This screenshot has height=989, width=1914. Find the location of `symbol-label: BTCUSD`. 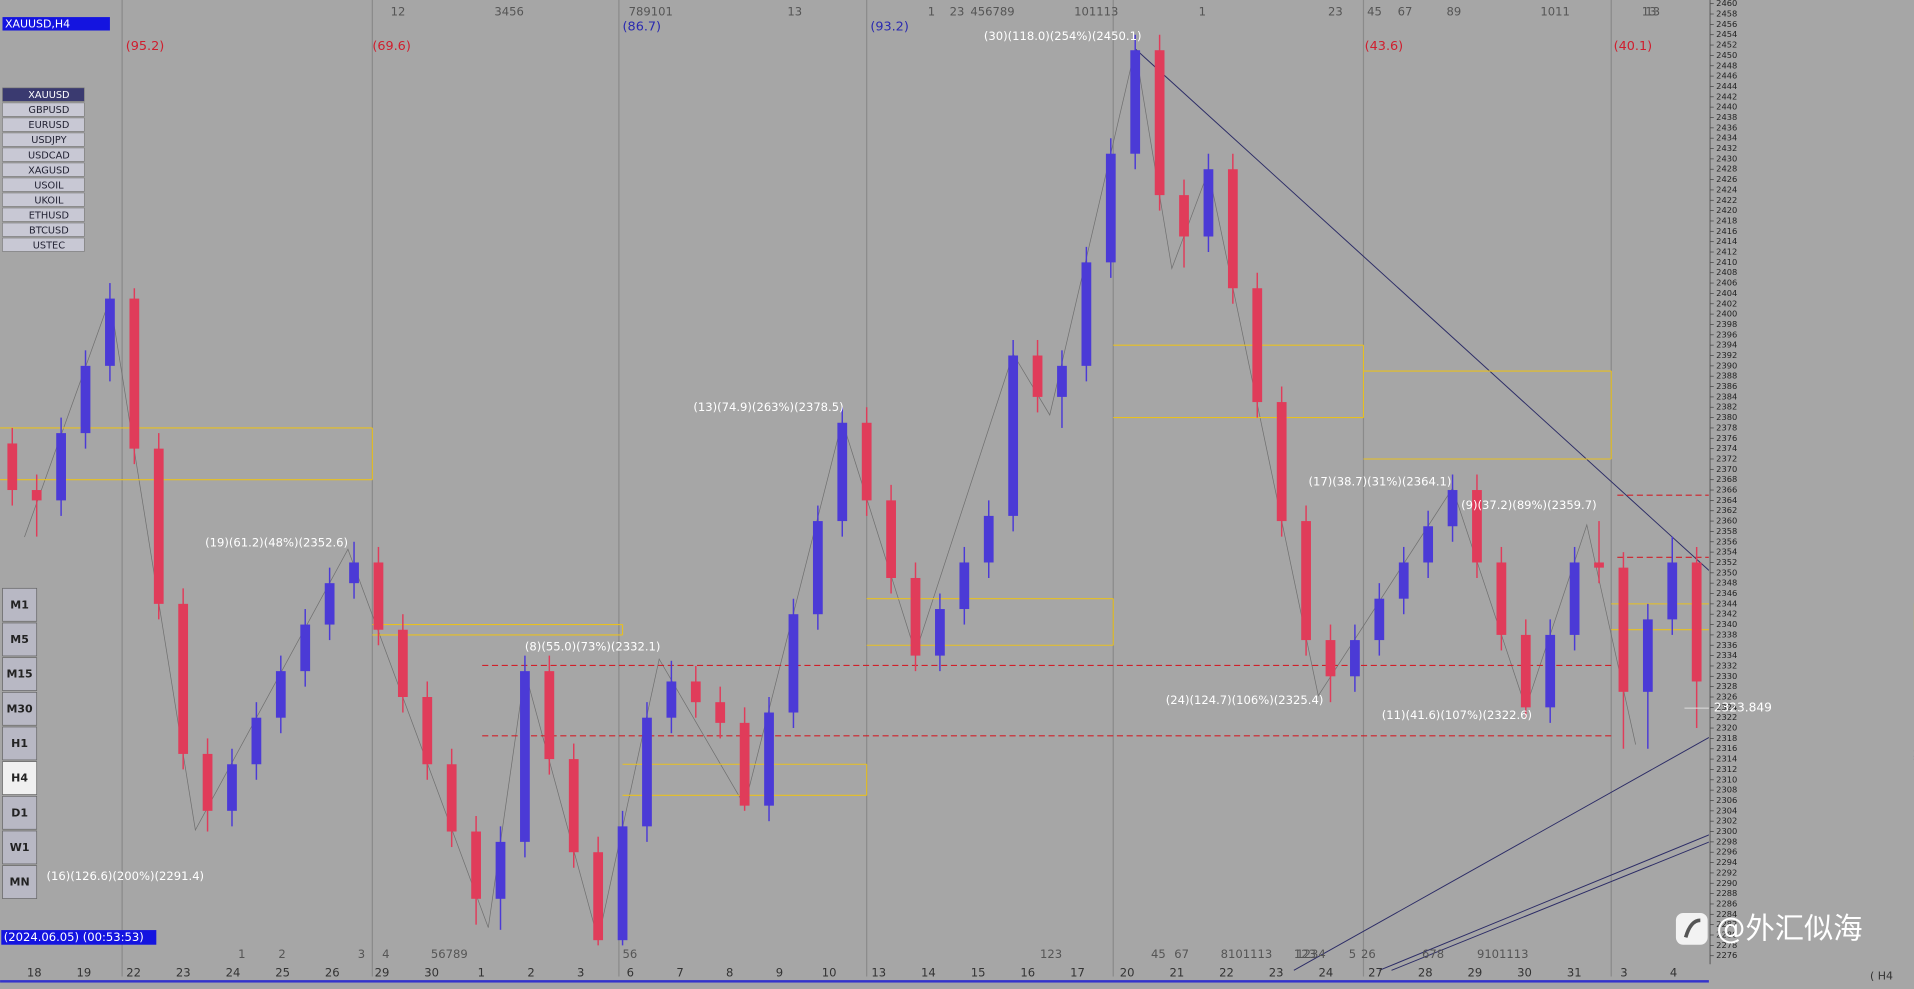

symbol-label: BTCUSD is located at coordinates (49, 230).